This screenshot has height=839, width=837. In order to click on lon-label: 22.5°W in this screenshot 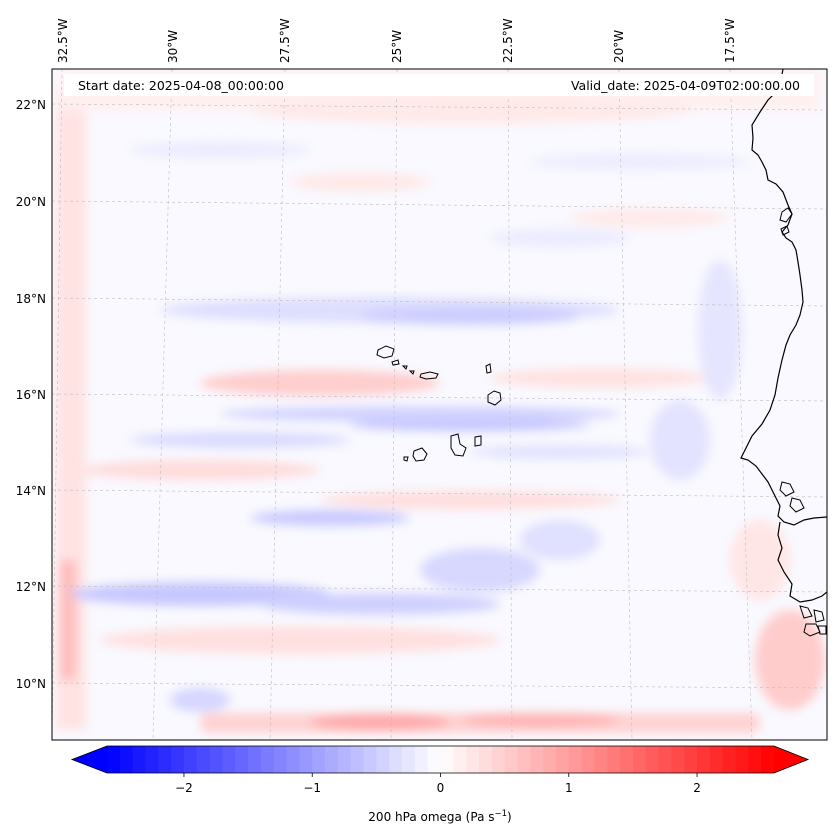, I will do `click(508, 40)`.